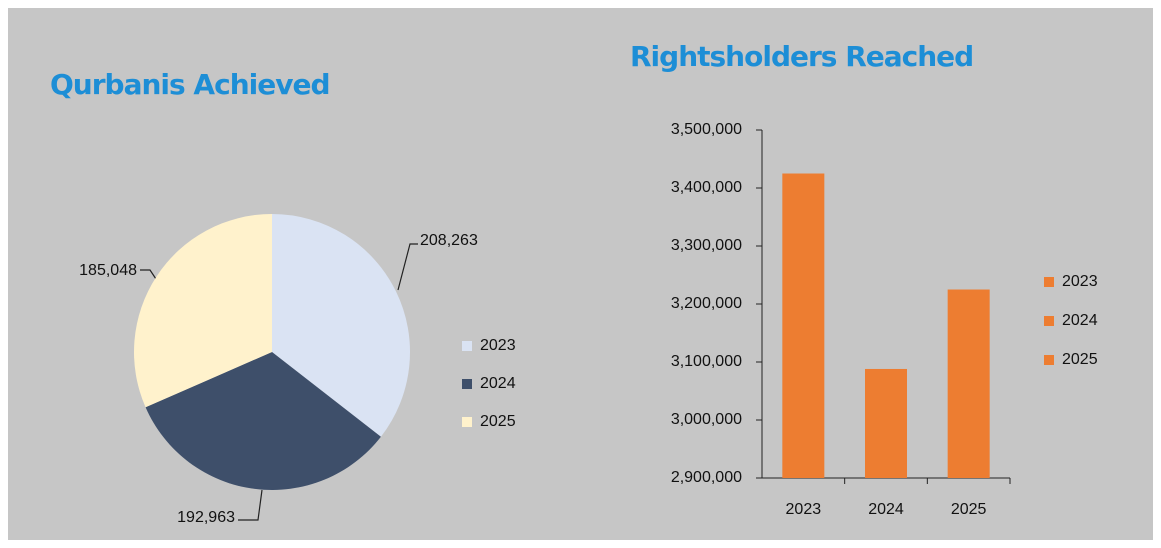 The height and width of the screenshot is (548, 1161). Describe the element at coordinates (801, 56) in the screenshot. I see `bar-title: Rightsholders Reached` at that location.